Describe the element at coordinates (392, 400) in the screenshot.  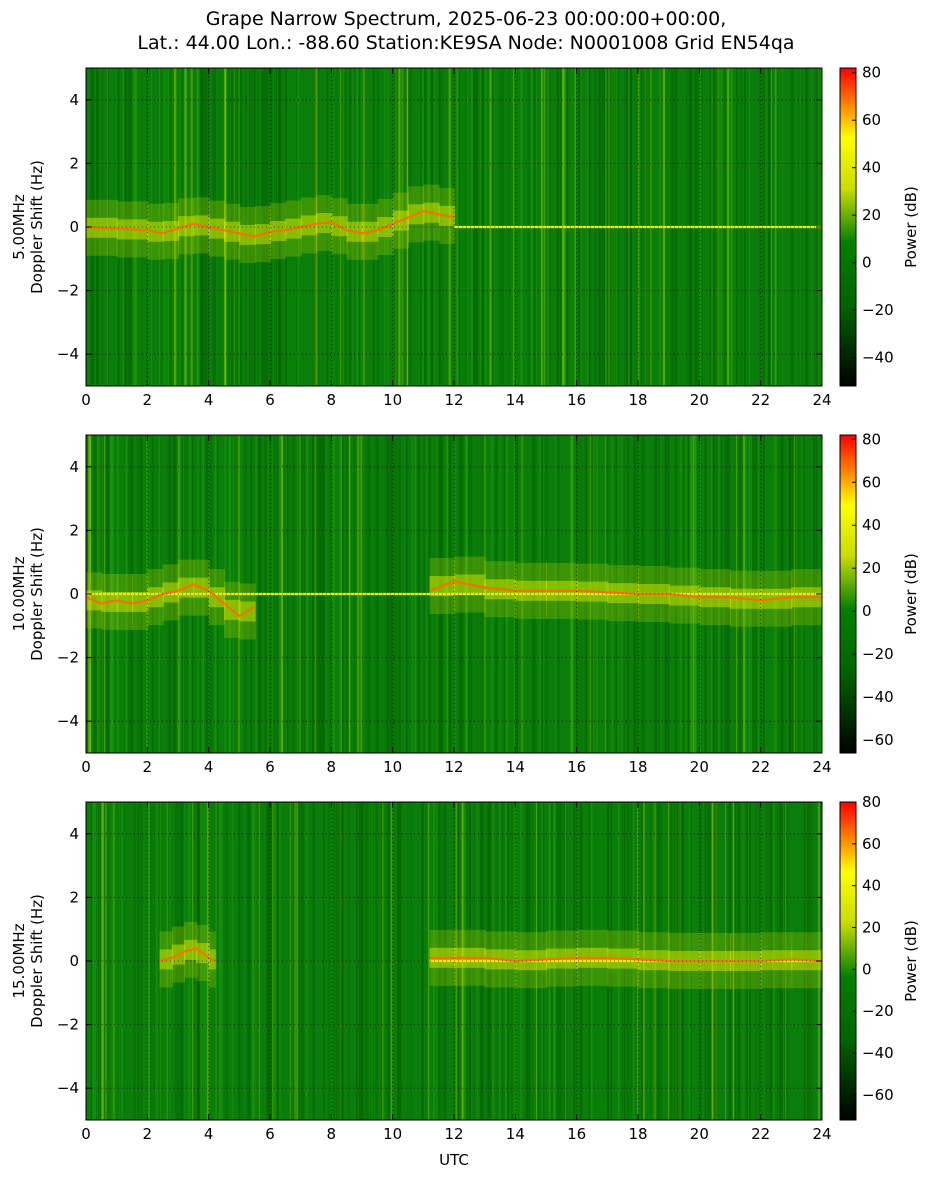
I see `x-tick-label: 10` at that location.